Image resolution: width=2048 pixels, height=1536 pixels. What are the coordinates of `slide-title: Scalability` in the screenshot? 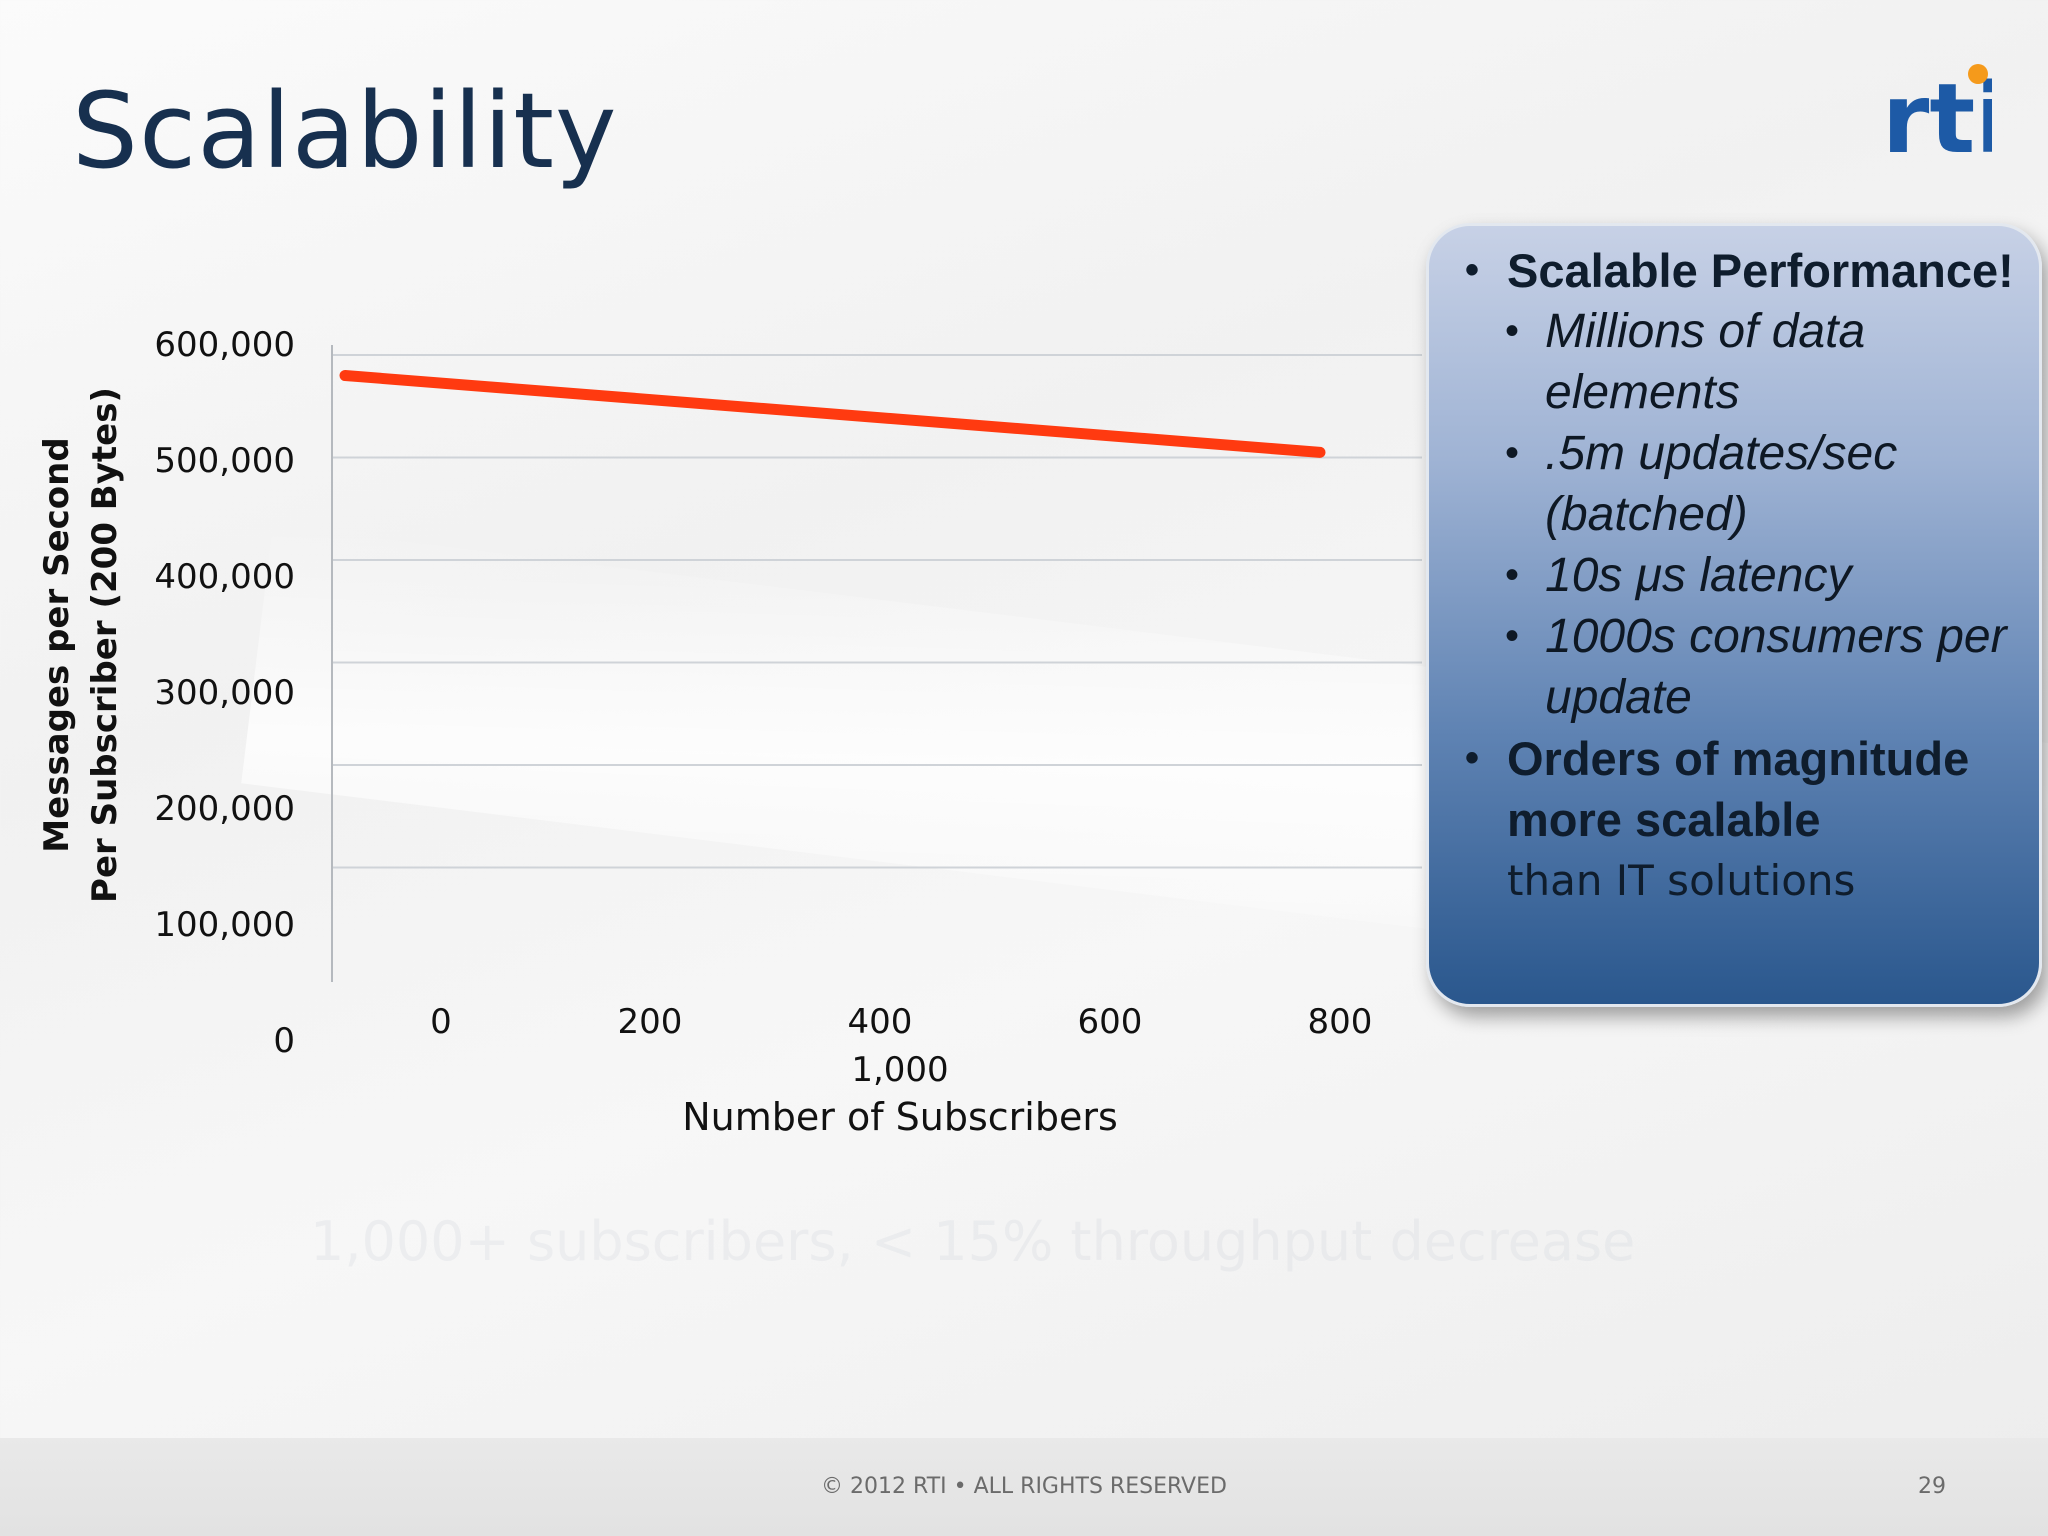 It's located at (345, 131).